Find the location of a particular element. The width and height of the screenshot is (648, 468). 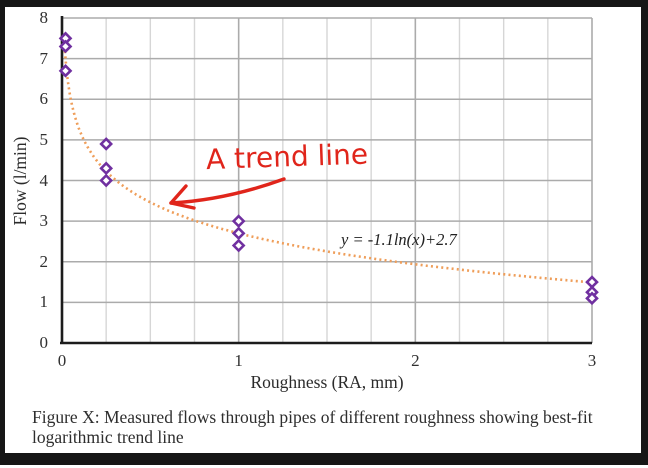

y-tick-label-4: 4 is located at coordinates (44, 180).